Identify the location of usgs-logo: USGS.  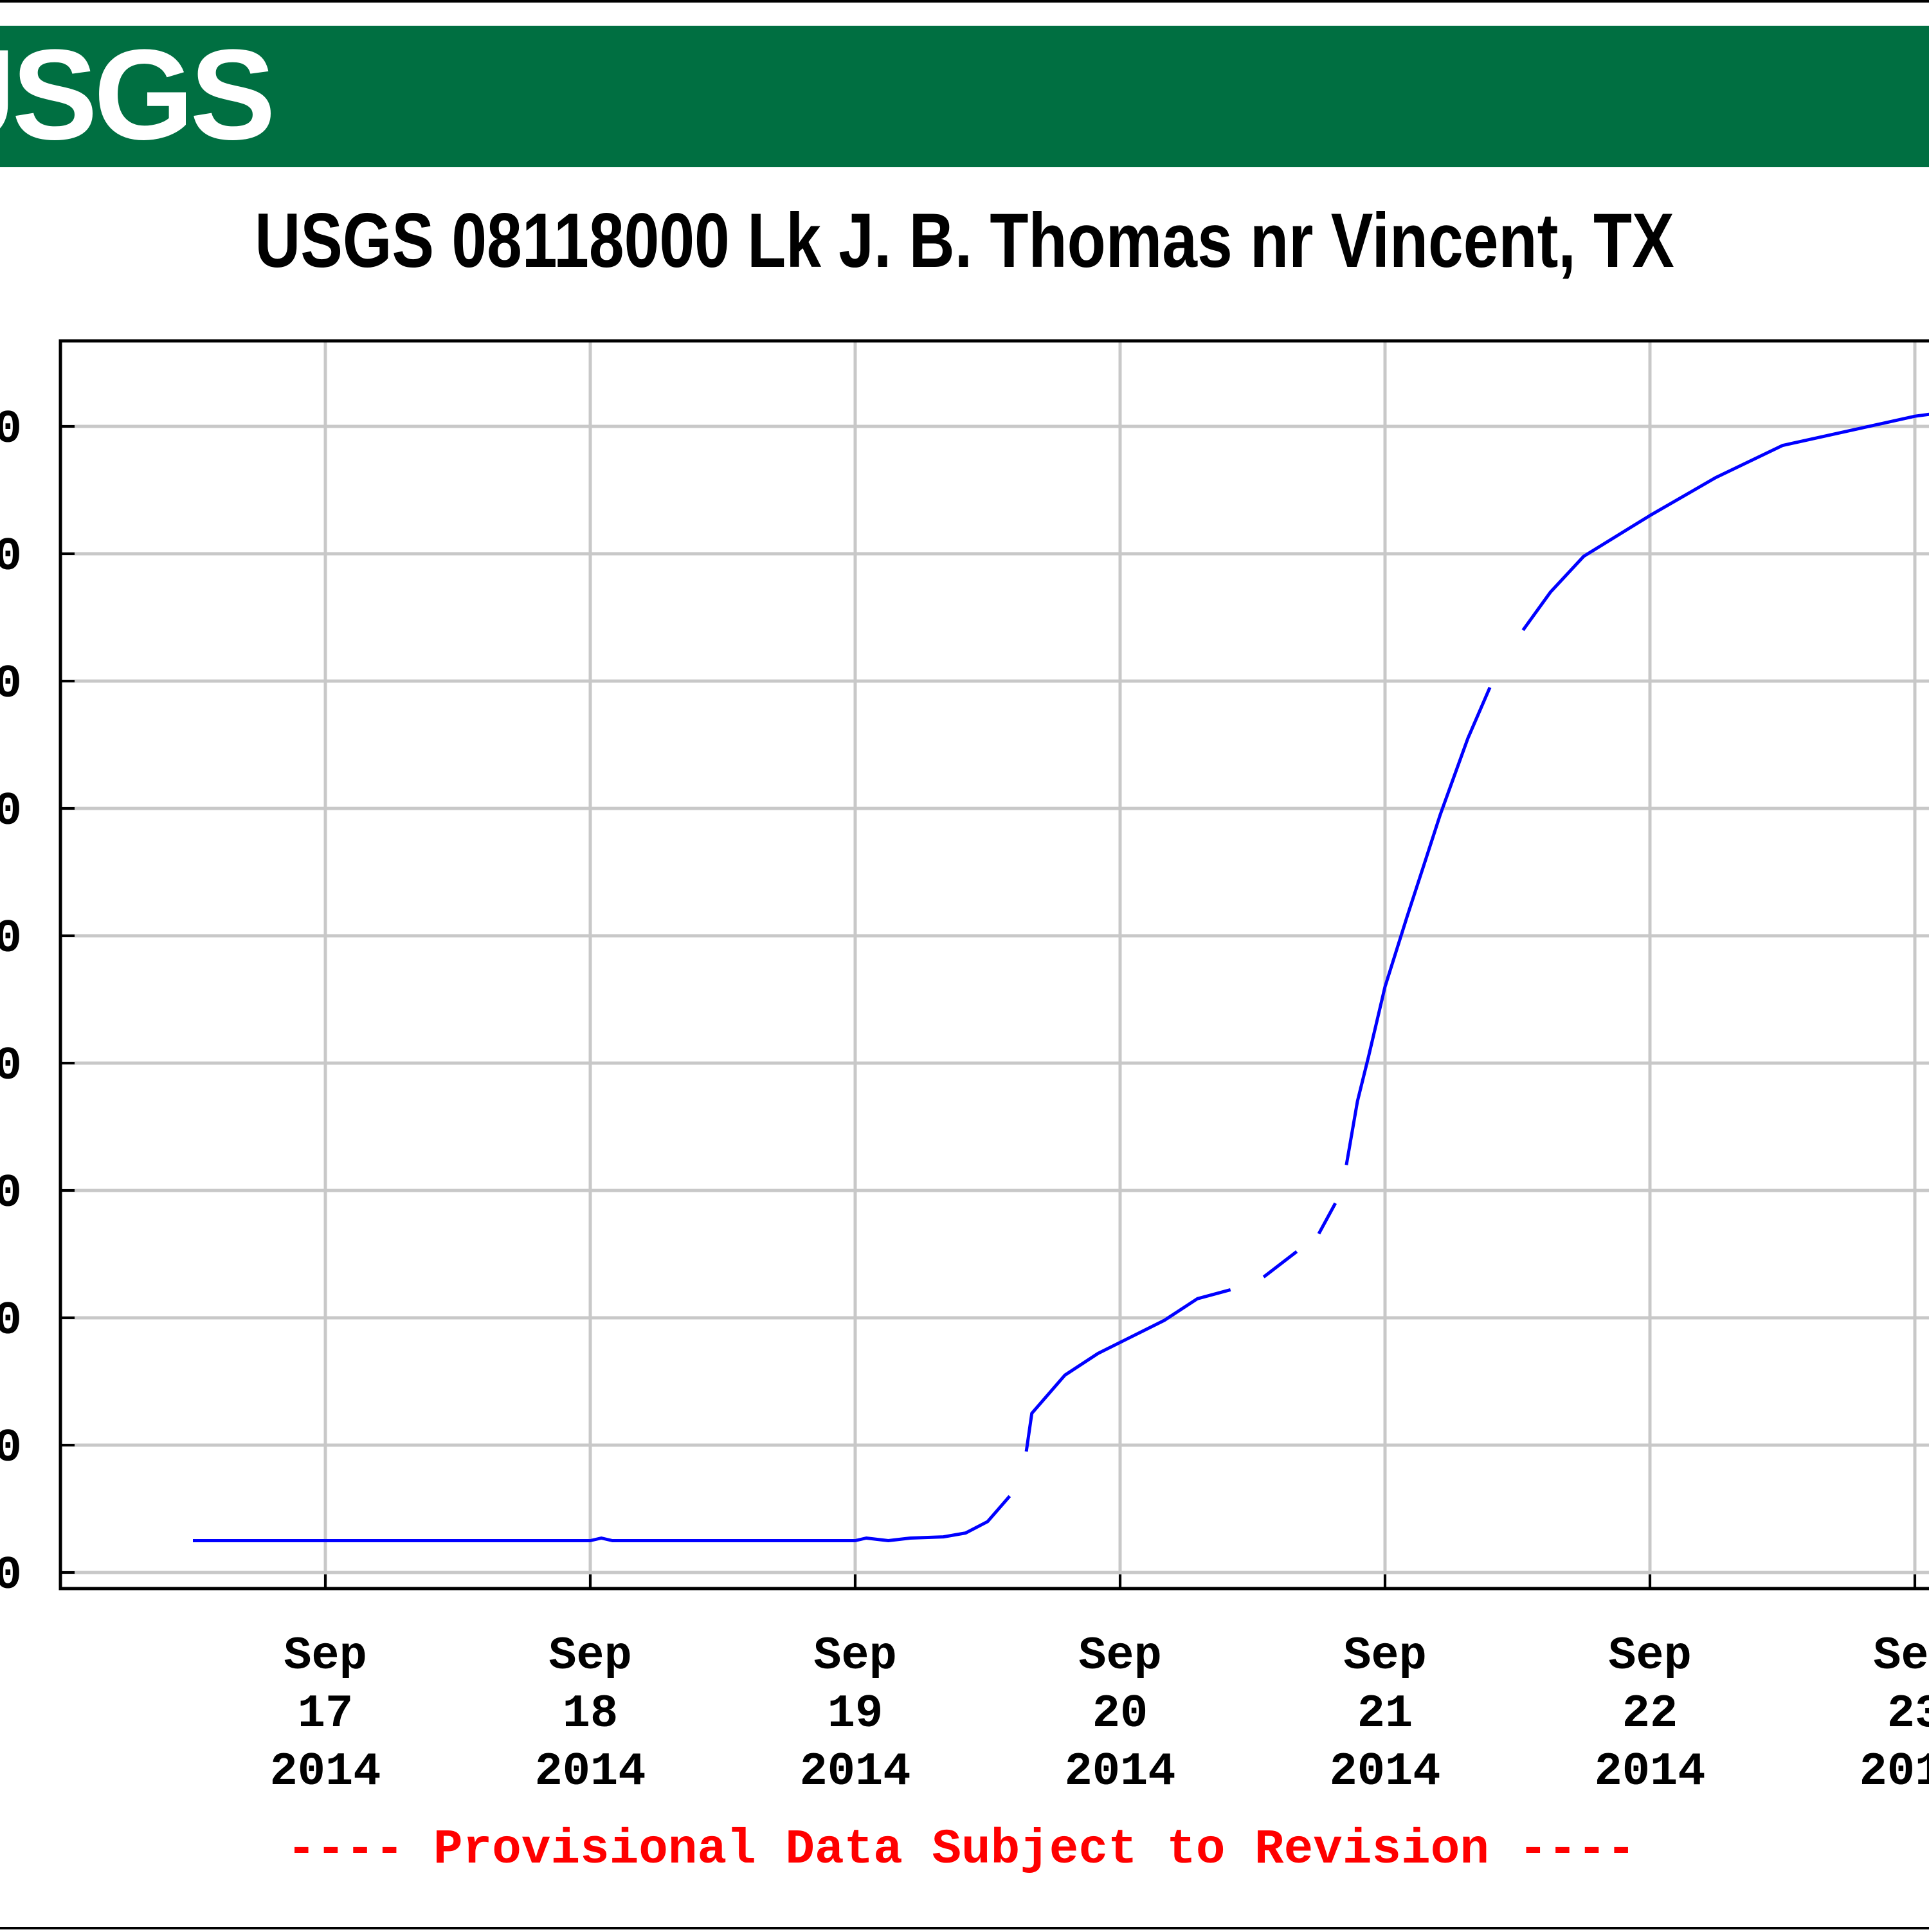
(138, 97).